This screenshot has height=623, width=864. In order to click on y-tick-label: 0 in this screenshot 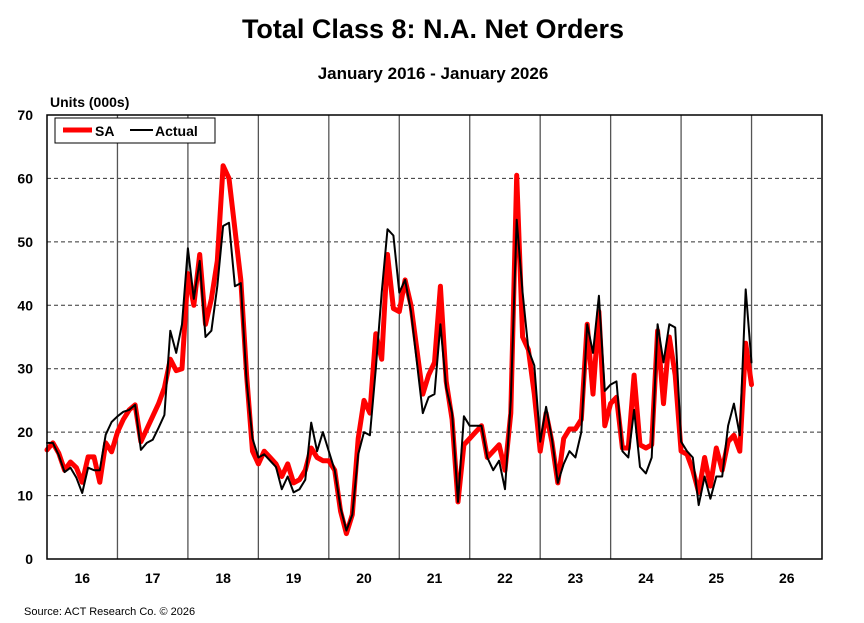, I will do `click(29, 559)`.